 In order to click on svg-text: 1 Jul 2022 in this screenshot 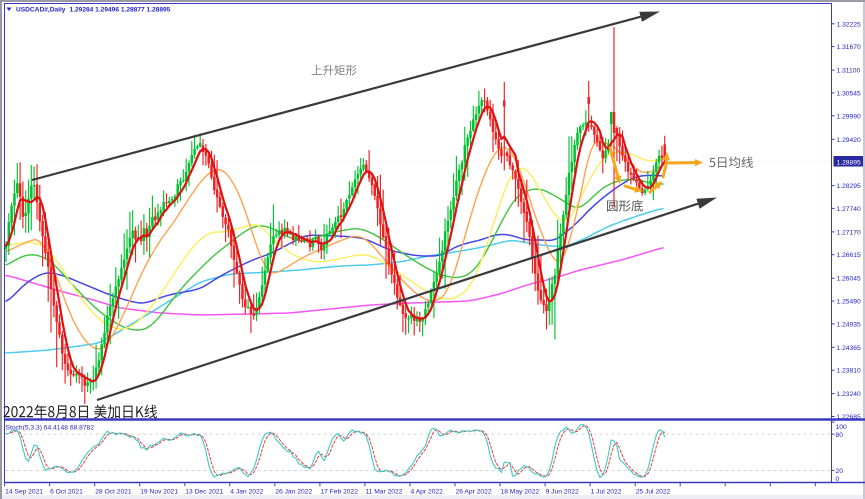, I will do `click(606, 492)`.